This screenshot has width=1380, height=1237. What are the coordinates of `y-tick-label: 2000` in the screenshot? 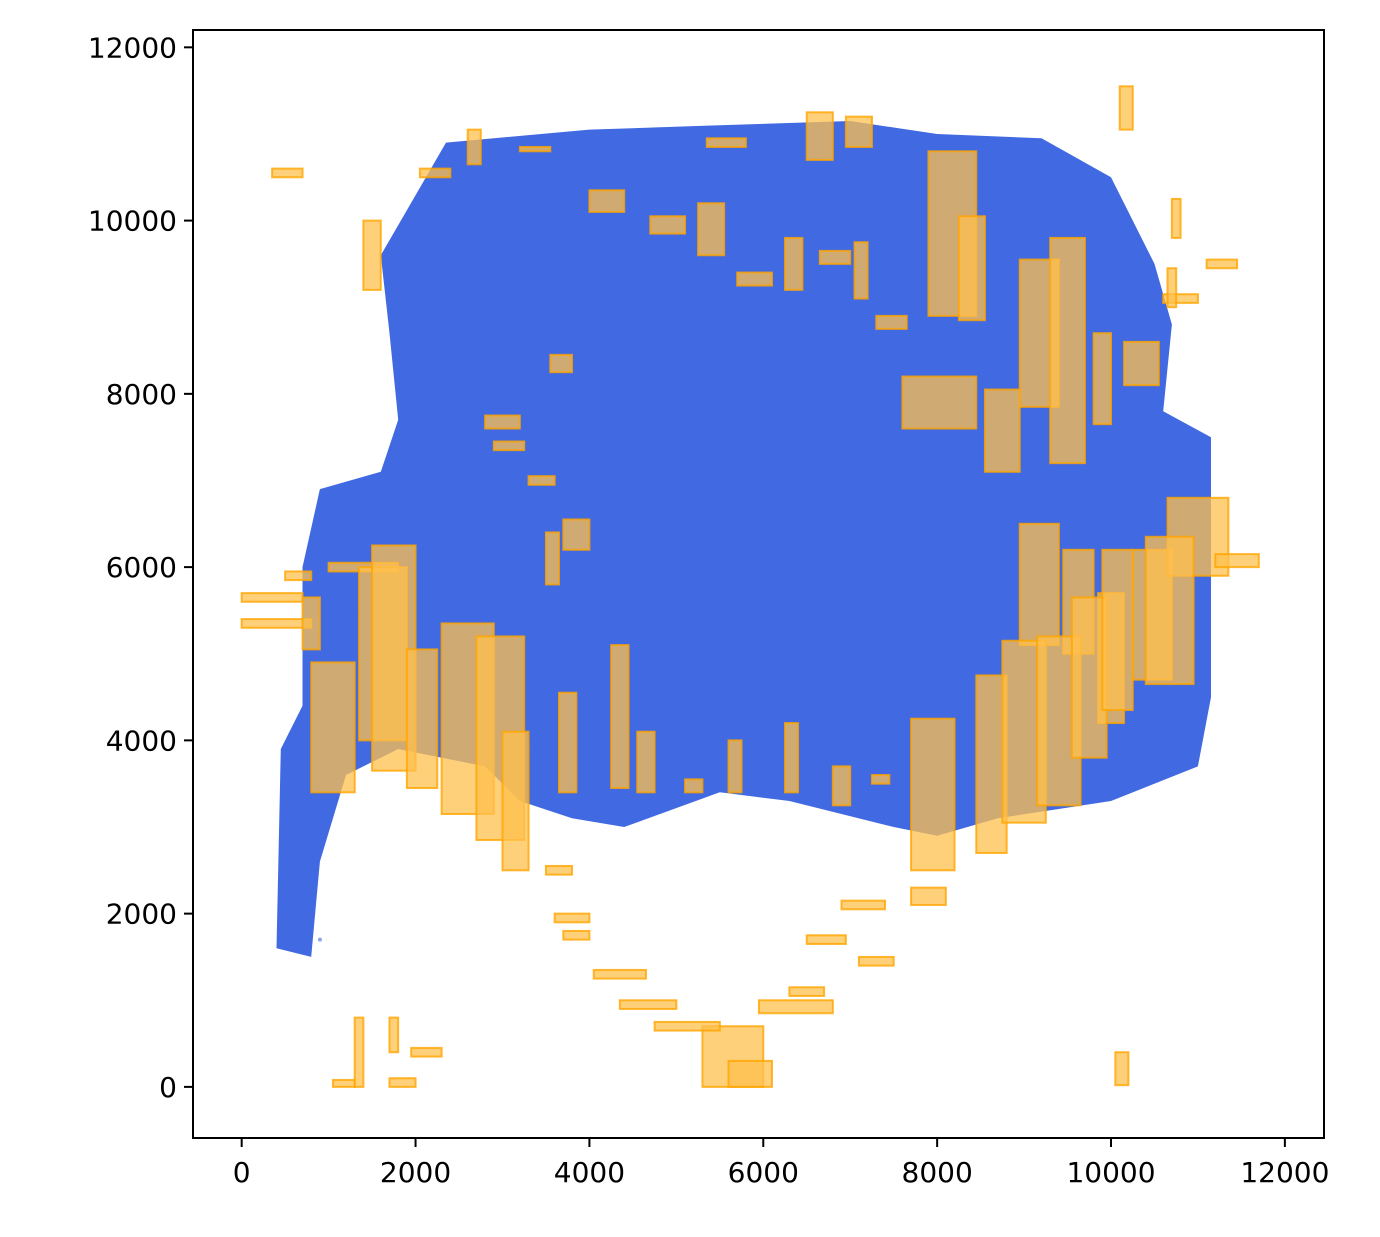 It's located at (141, 914).